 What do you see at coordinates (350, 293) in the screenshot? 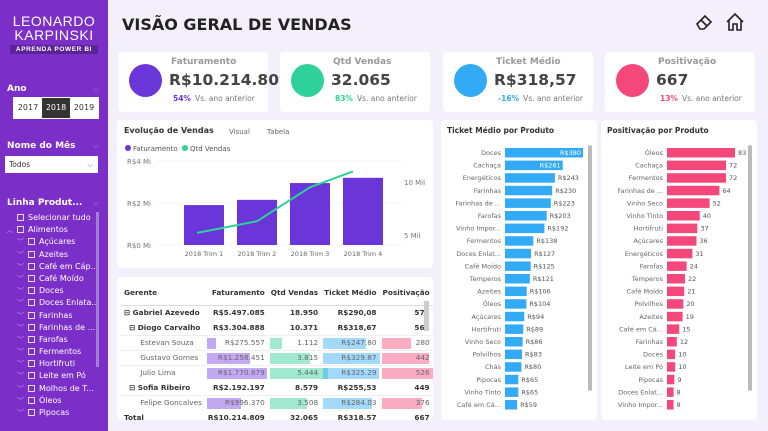
I see `column-header: Ticket Médio` at bounding box center [350, 293].